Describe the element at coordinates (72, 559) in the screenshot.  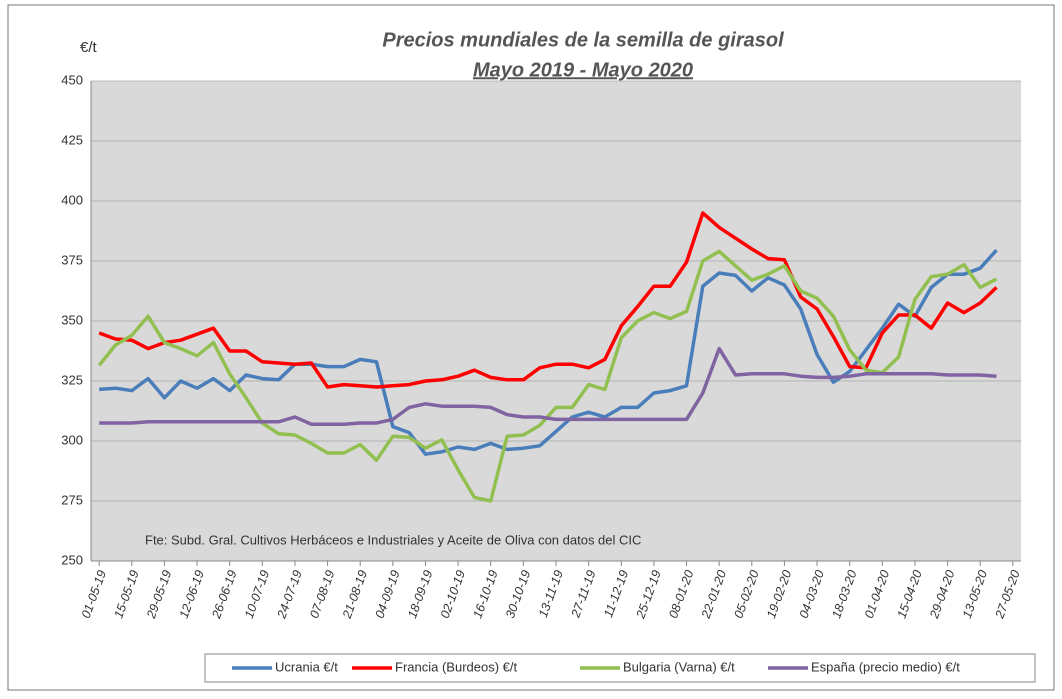
I see `y-tick-label: 250` at that location.